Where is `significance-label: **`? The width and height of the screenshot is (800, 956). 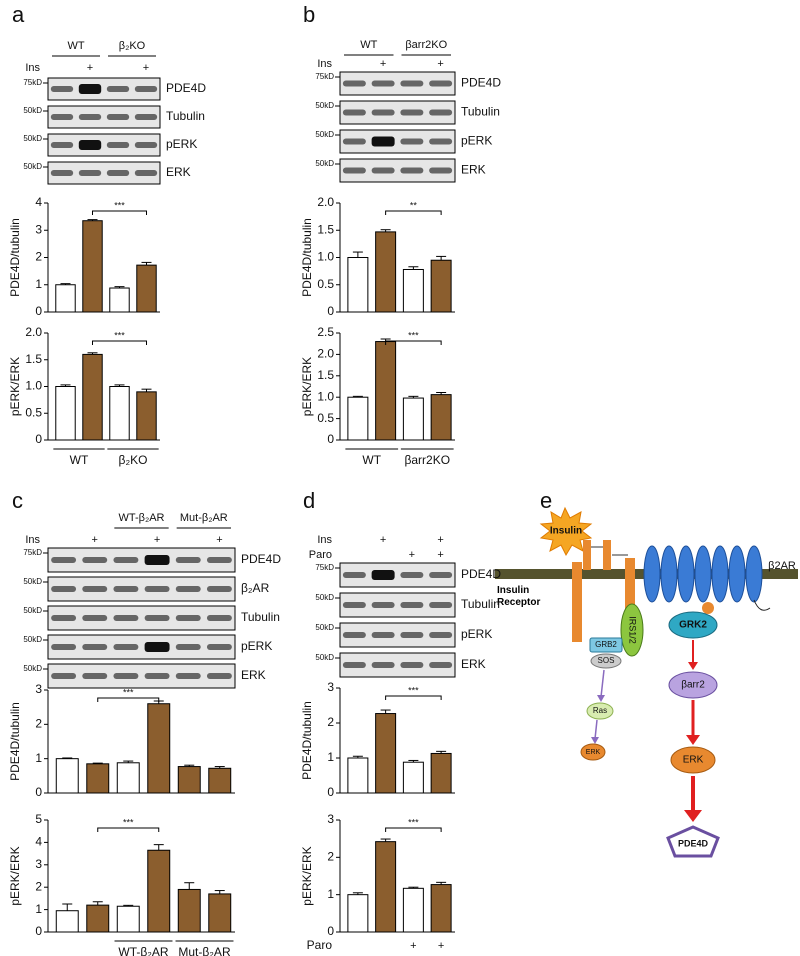 significance-label: ** is located at coordinates (414, 205).